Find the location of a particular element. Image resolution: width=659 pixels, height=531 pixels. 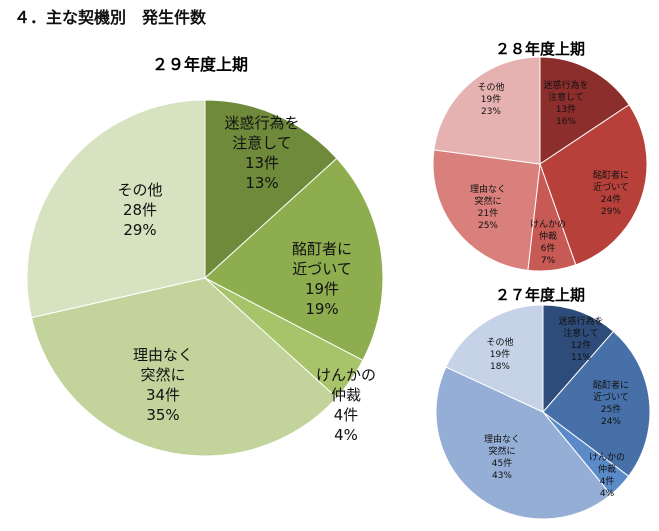

slice-label: 迷惑行為を注意して 13件 16% is located at coordinates (565, 103).